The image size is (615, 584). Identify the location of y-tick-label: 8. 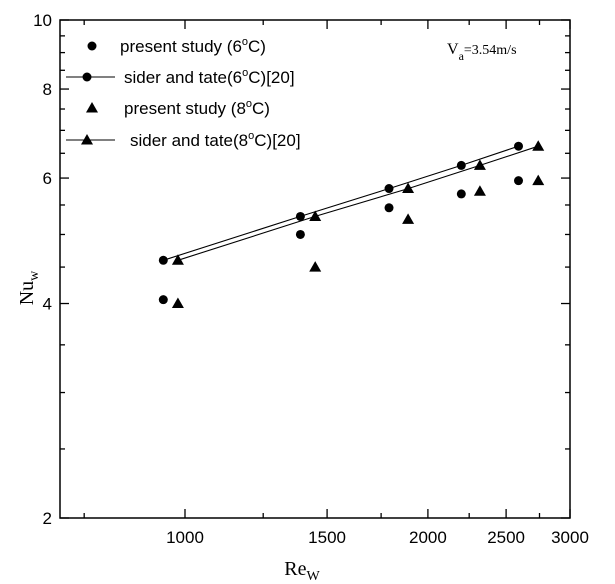
(47, 89).